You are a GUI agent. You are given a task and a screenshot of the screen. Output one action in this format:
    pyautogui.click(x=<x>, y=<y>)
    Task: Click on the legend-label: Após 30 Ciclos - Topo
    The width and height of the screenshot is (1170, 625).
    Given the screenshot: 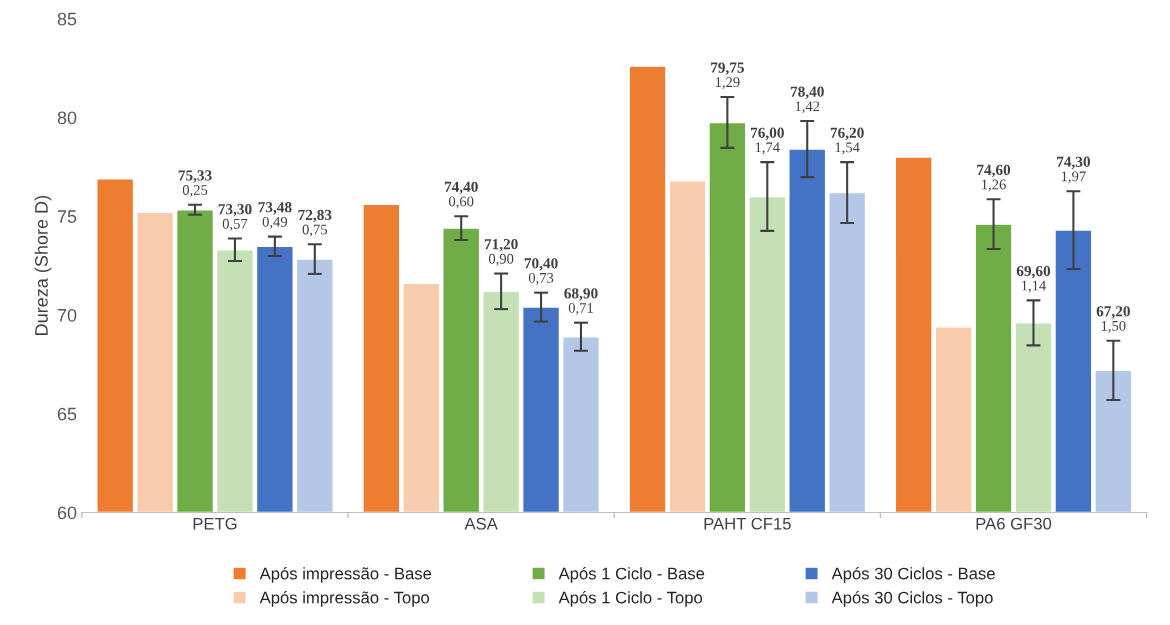 What is the action you would take?
    pyautogui.click(x=912, y=599)
    